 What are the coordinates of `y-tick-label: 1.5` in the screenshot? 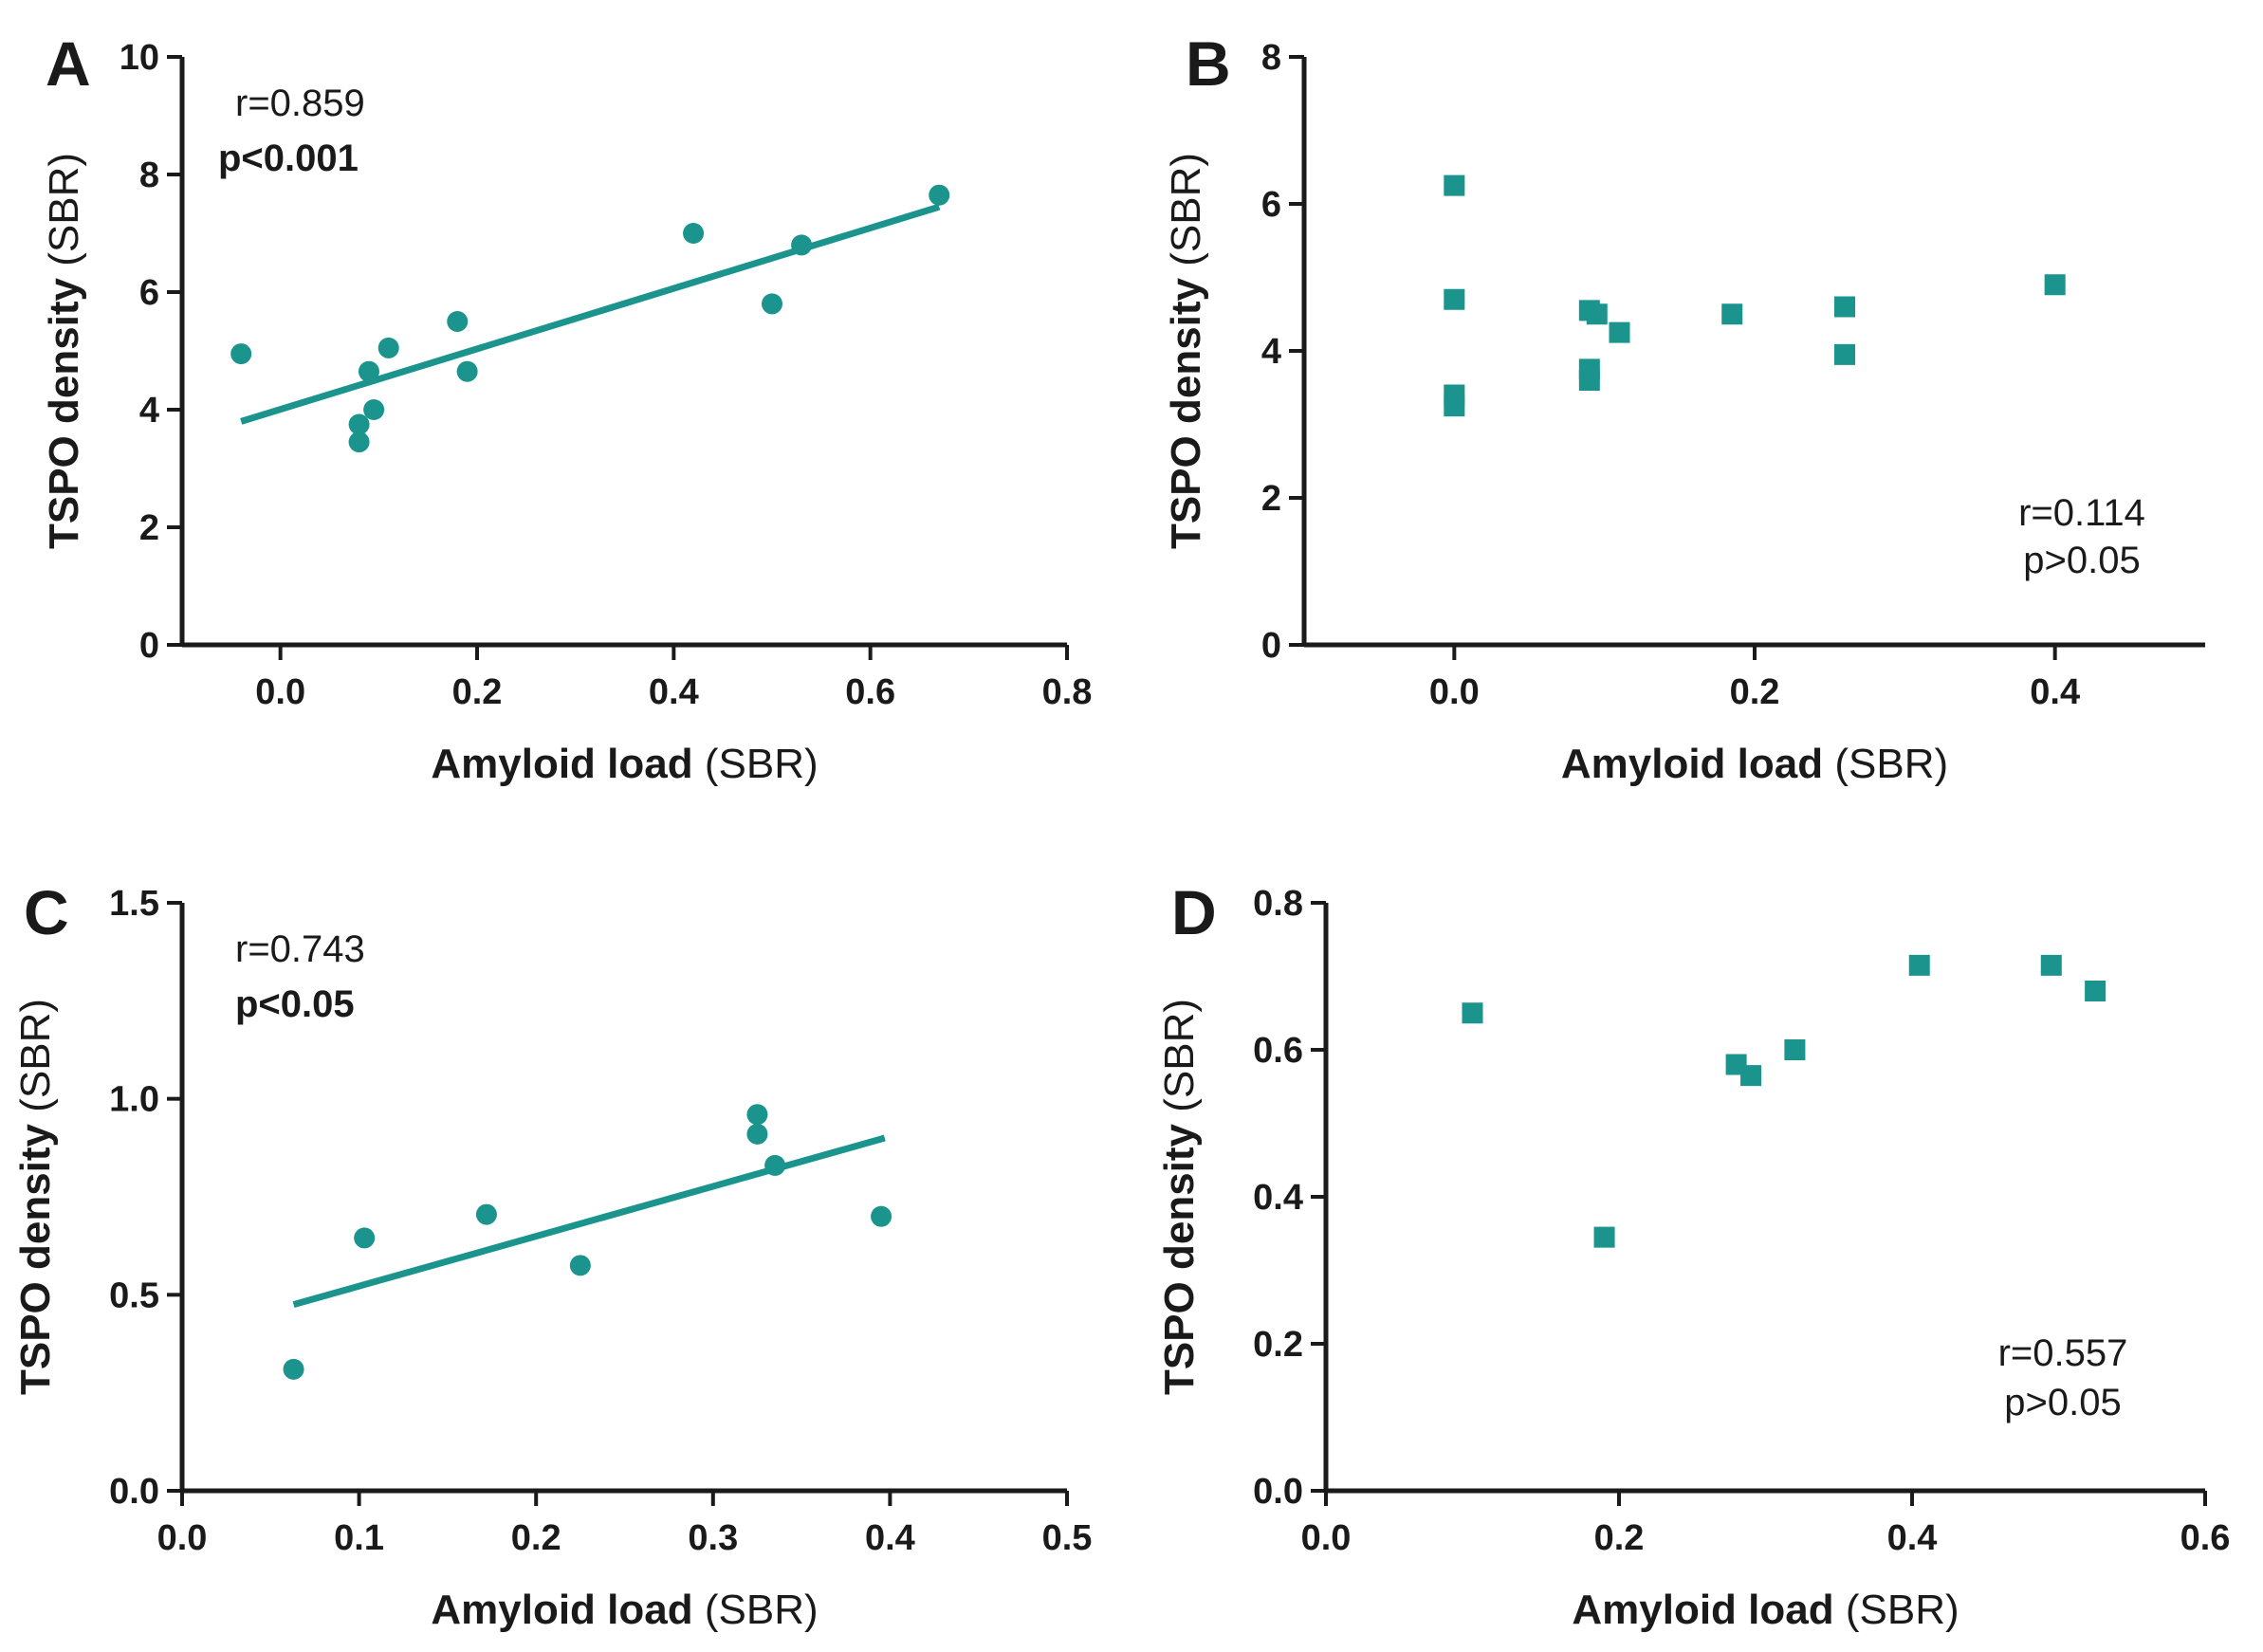 It's located at (134, 904).